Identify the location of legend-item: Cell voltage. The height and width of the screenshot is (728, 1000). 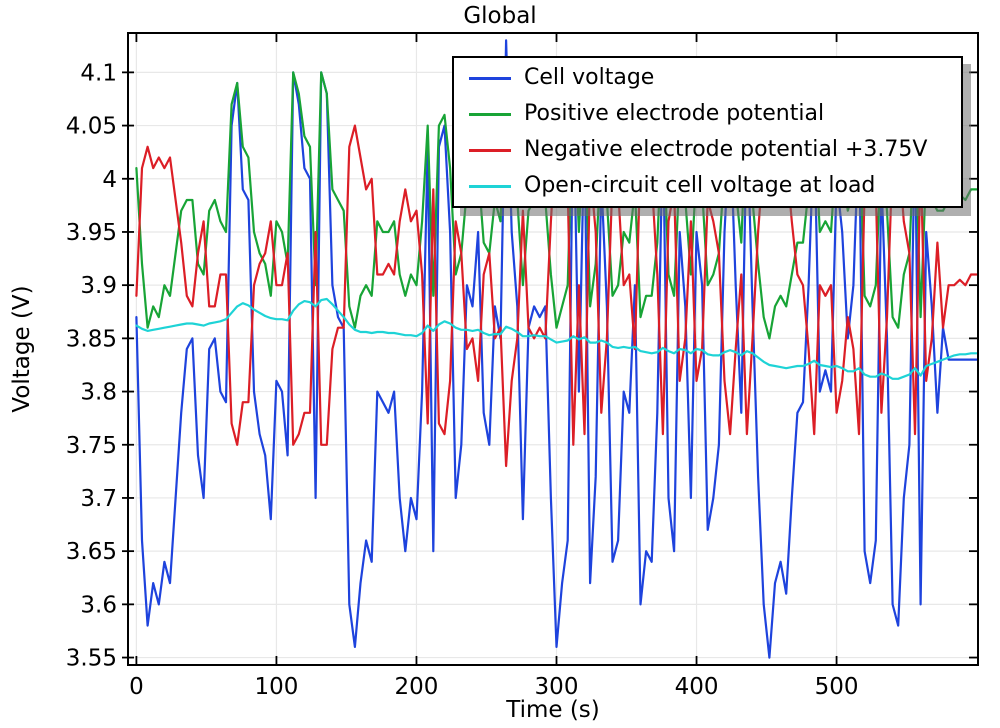
(707, 78).